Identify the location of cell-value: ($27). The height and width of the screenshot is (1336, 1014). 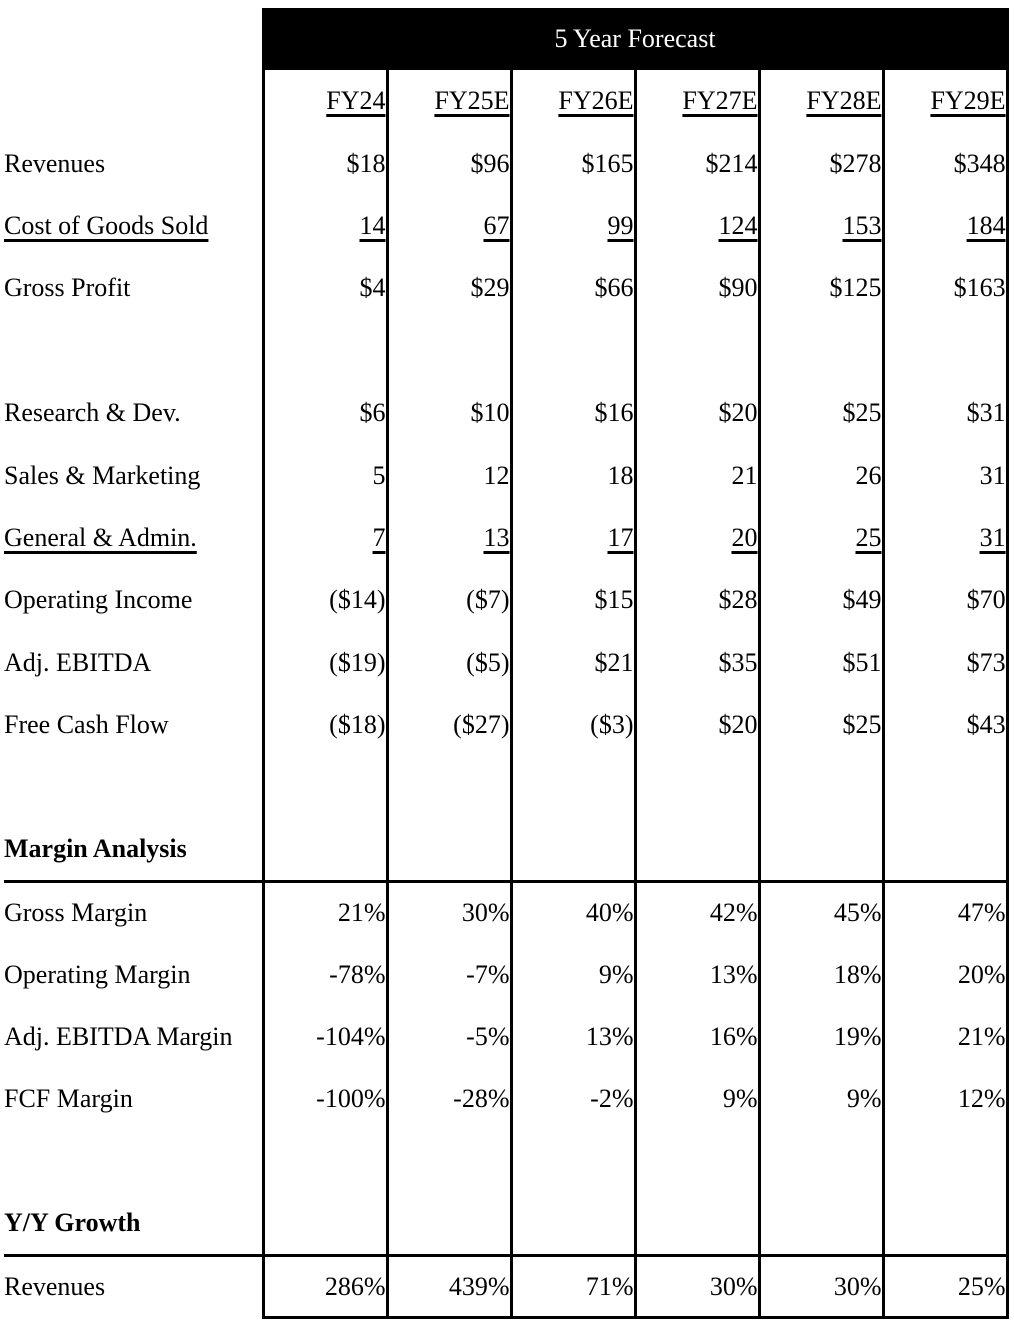
(448, 725).